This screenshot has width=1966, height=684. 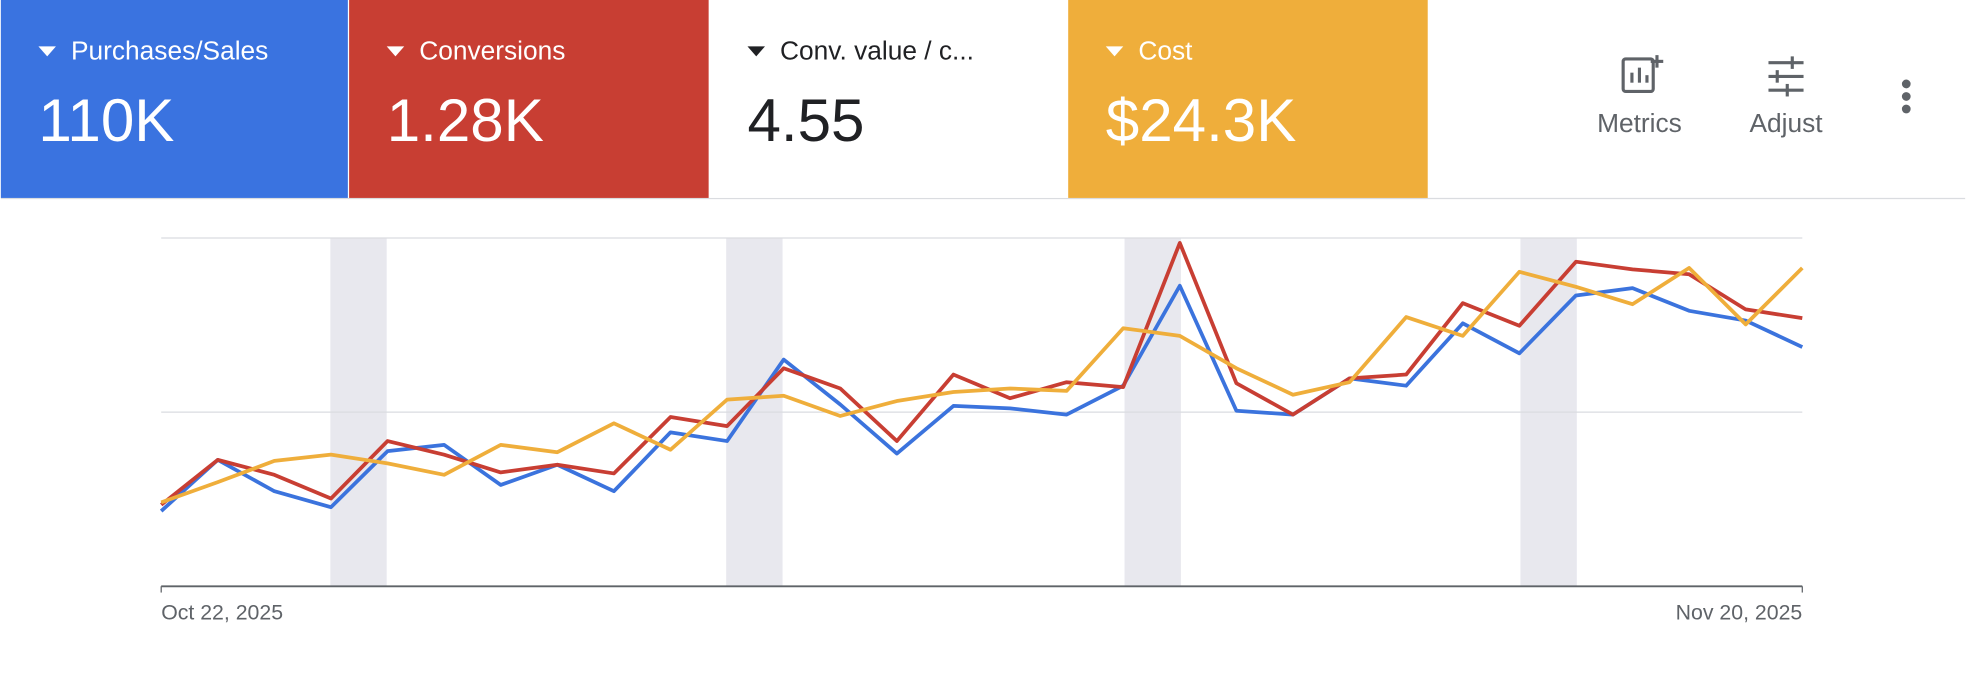 I want to click on more-menu, so click(x=1906, y=96).